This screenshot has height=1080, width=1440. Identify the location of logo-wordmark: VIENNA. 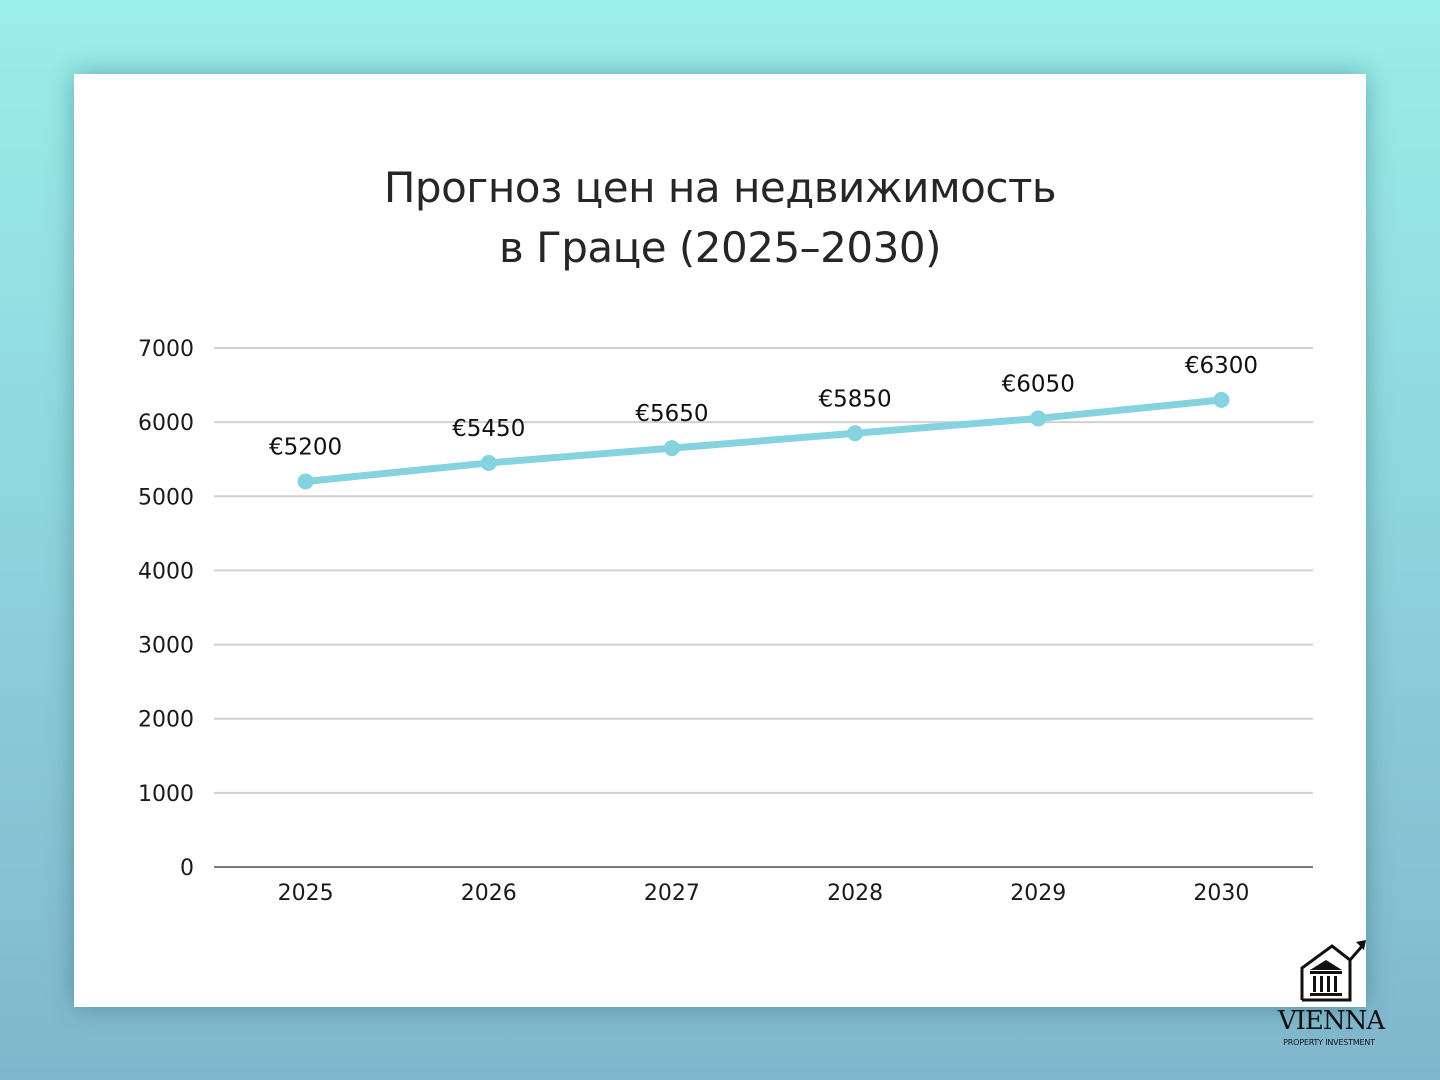
(1331, 1021).